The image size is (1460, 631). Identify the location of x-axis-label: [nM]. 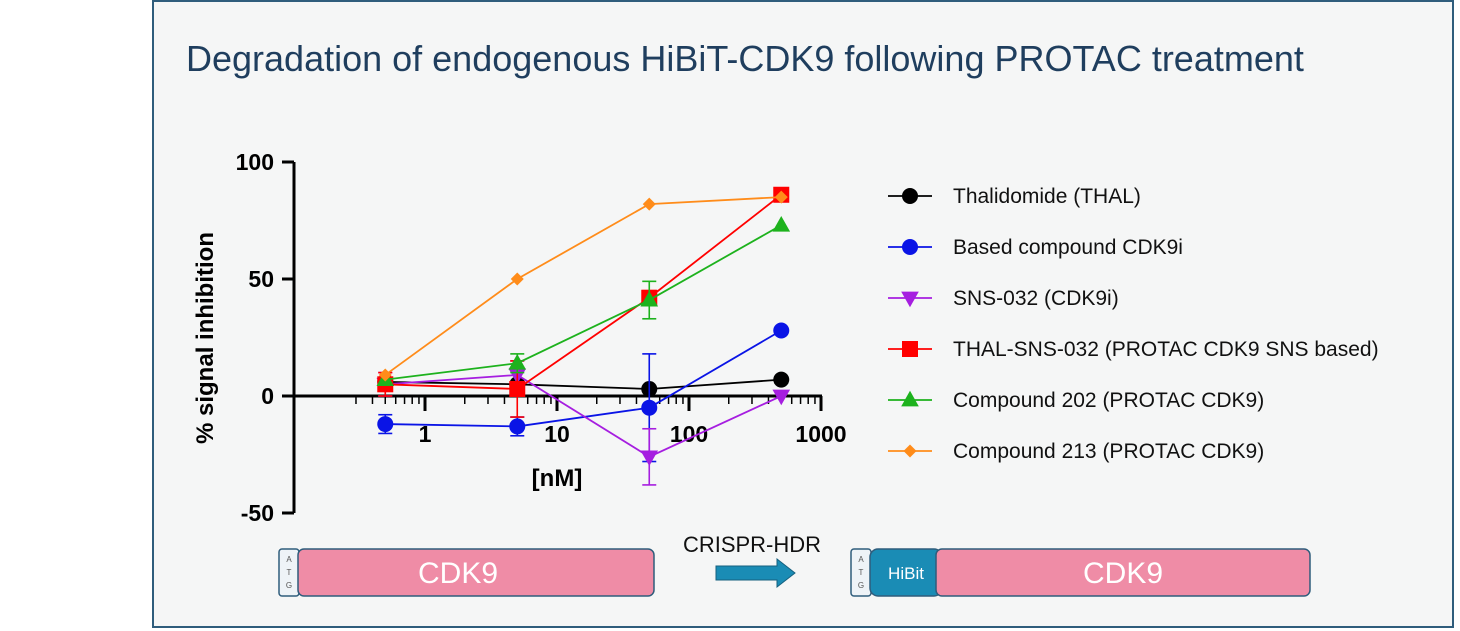
(557, 478).